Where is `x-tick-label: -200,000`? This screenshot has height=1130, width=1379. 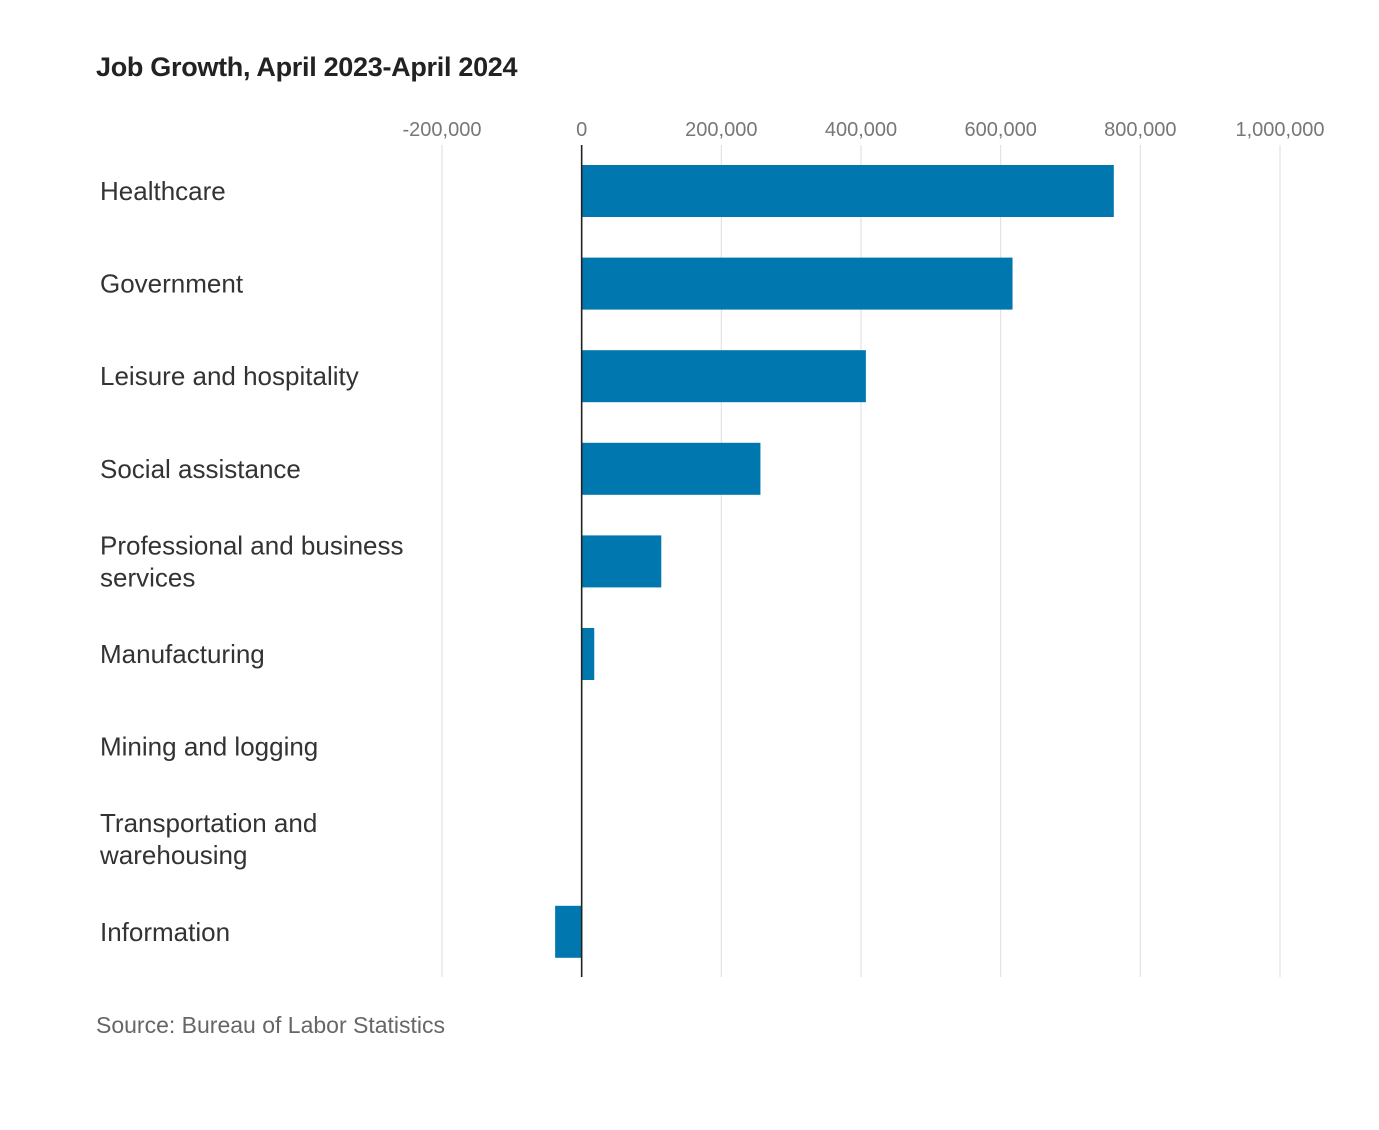 x-tick-label: -200,000 is located at coordinates (442, 130).